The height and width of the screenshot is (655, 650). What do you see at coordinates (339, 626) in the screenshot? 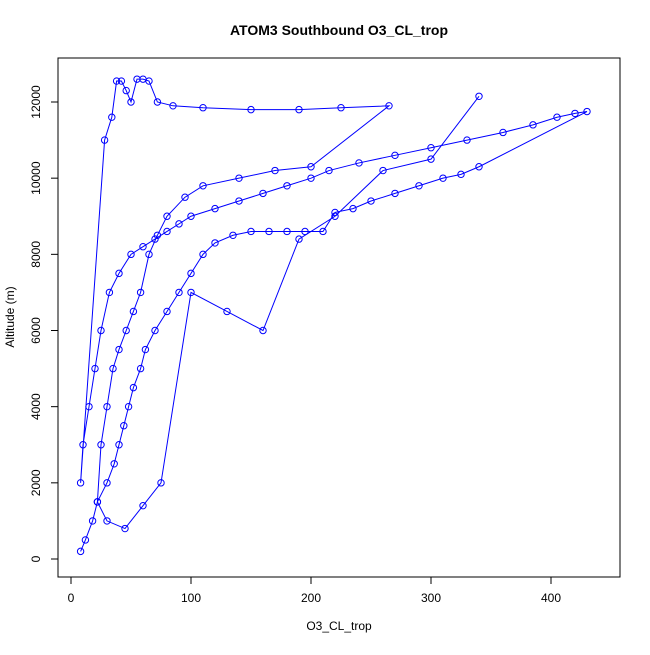
I see `x-axis-label: O3_CL_trop` at bounding box center [339, 626].